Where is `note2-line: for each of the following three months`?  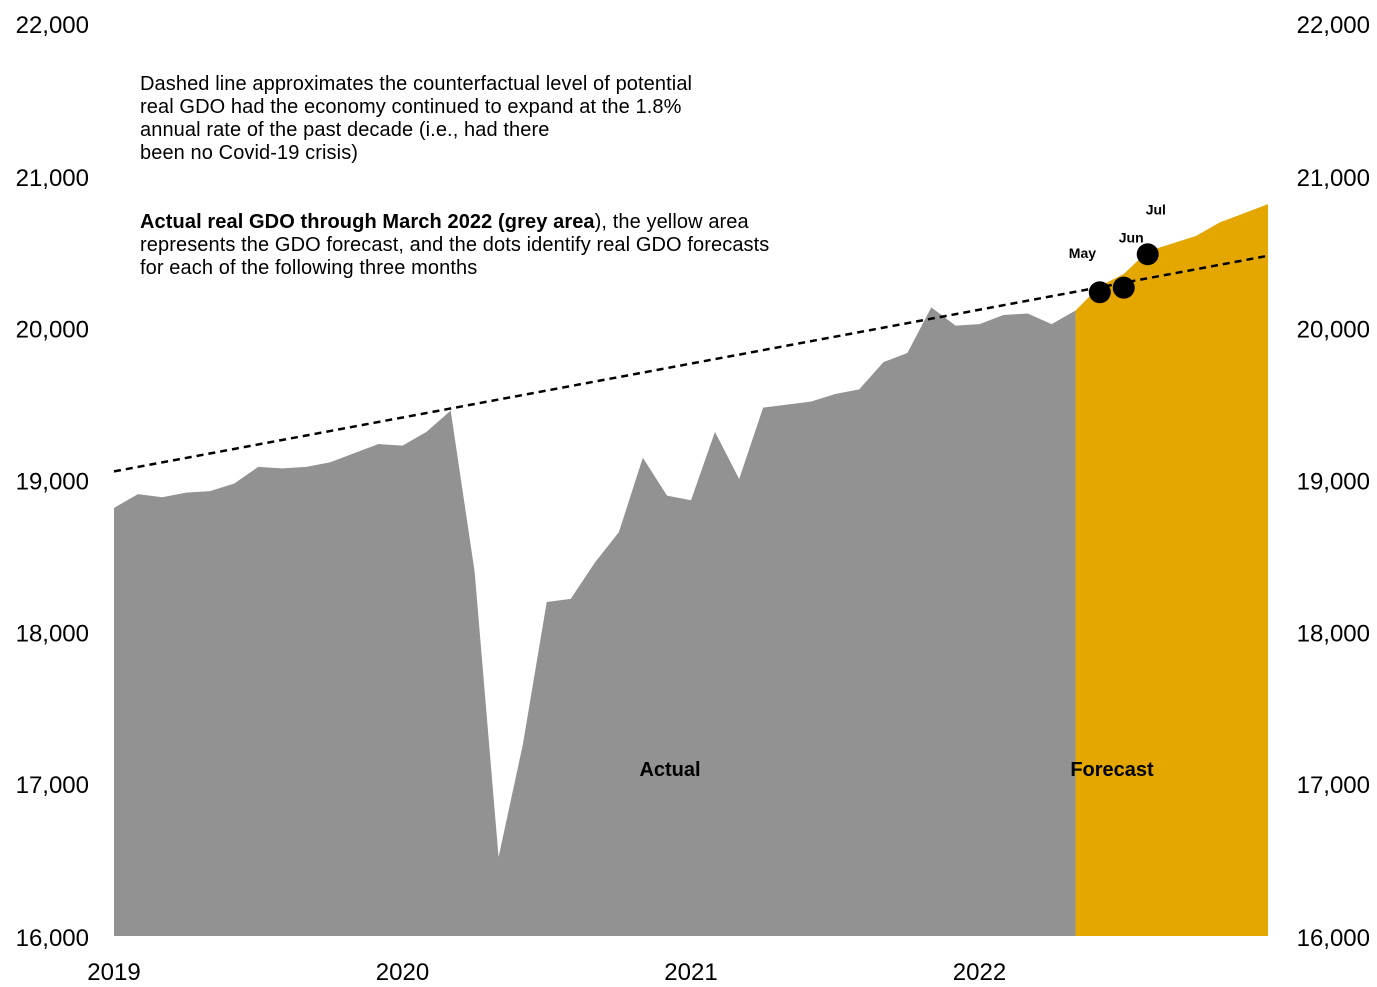 note2-line: for each of the following three months is located at coordinates (309, 268).